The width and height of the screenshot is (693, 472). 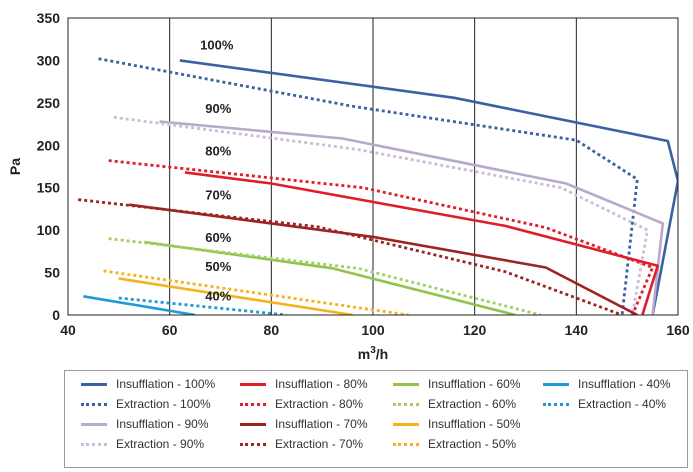 I want to click on legend-item: Insufflation - 60%, so click(x=457, y=384).